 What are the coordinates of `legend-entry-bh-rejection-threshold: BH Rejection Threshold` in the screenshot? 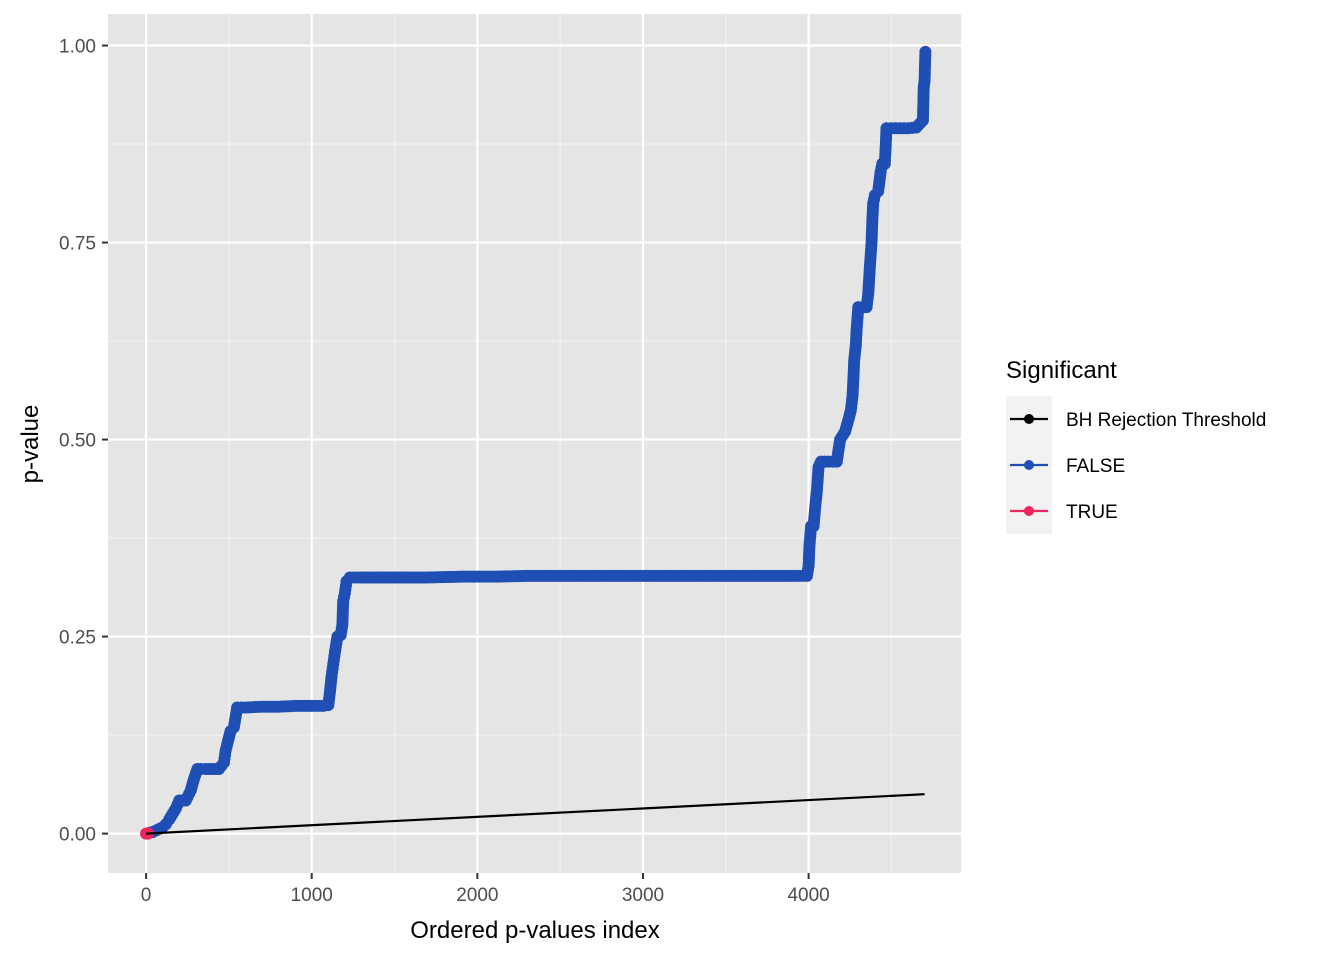 It's located at (1136, 419).